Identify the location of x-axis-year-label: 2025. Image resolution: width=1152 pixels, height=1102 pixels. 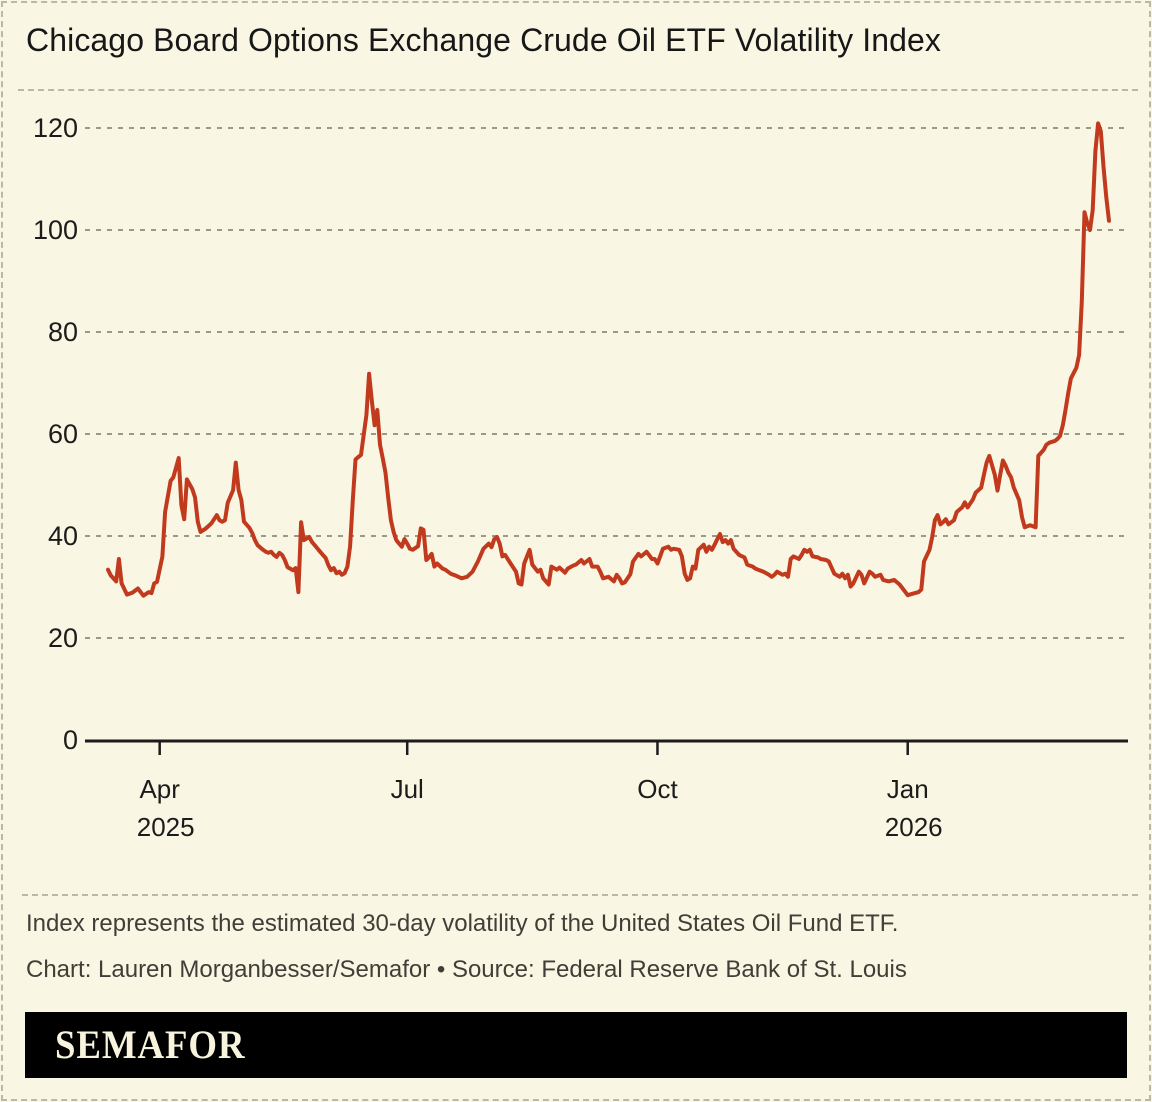
(166, 827).